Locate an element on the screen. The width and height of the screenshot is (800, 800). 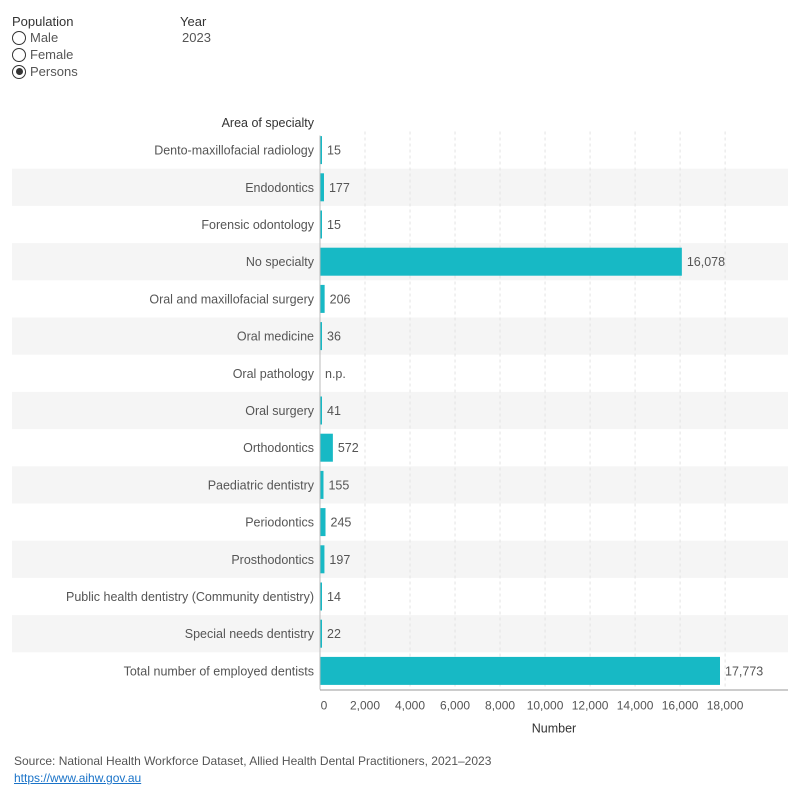
category-label: Forensic odontology is located at coordinates (257, 225).